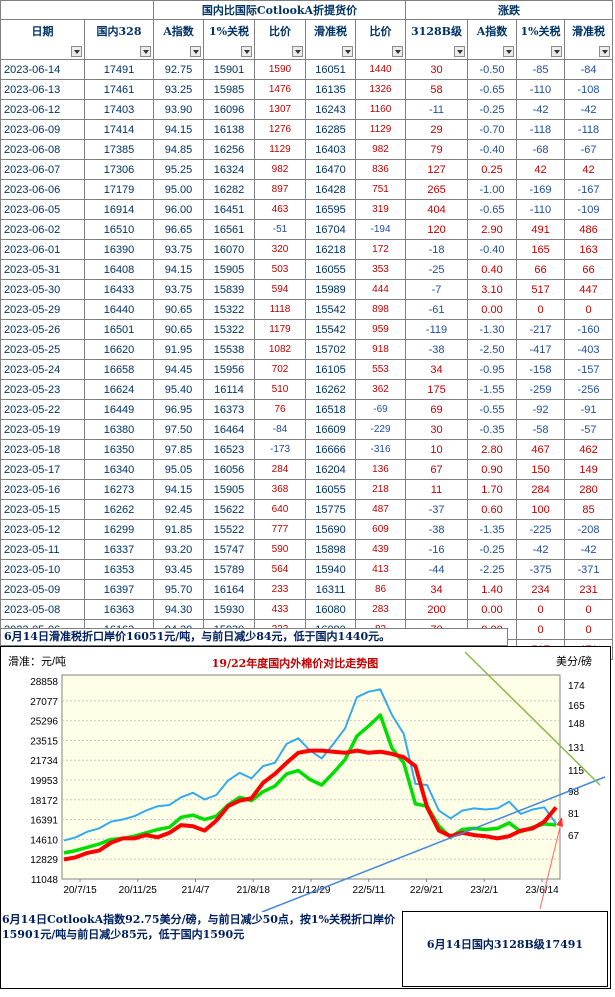 The image size is (615, 997). I want to click on table-cell-7: -61, so click(437, 309).